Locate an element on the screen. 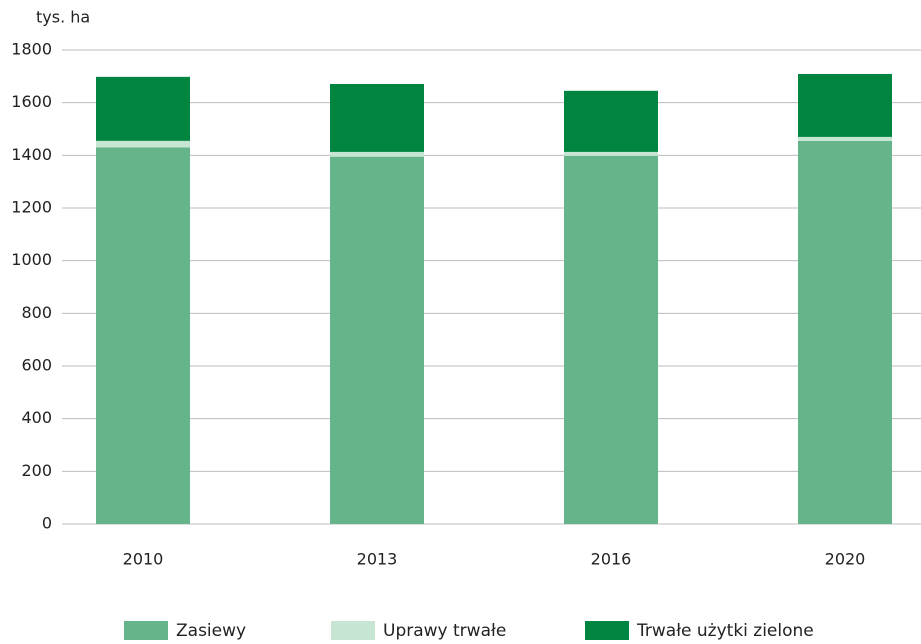  y-tick-label: 1800 is located at coordinates (31, 49).